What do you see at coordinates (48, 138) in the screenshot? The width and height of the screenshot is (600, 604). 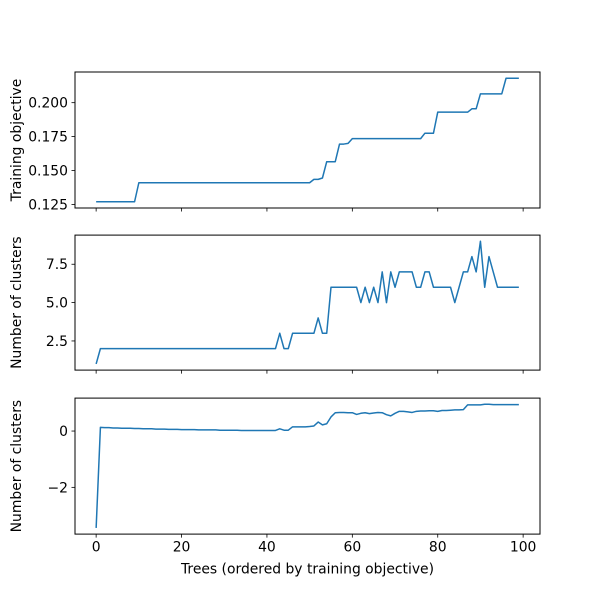 I see `y-tick-label: 0.175` at bounding box center [48, 138].